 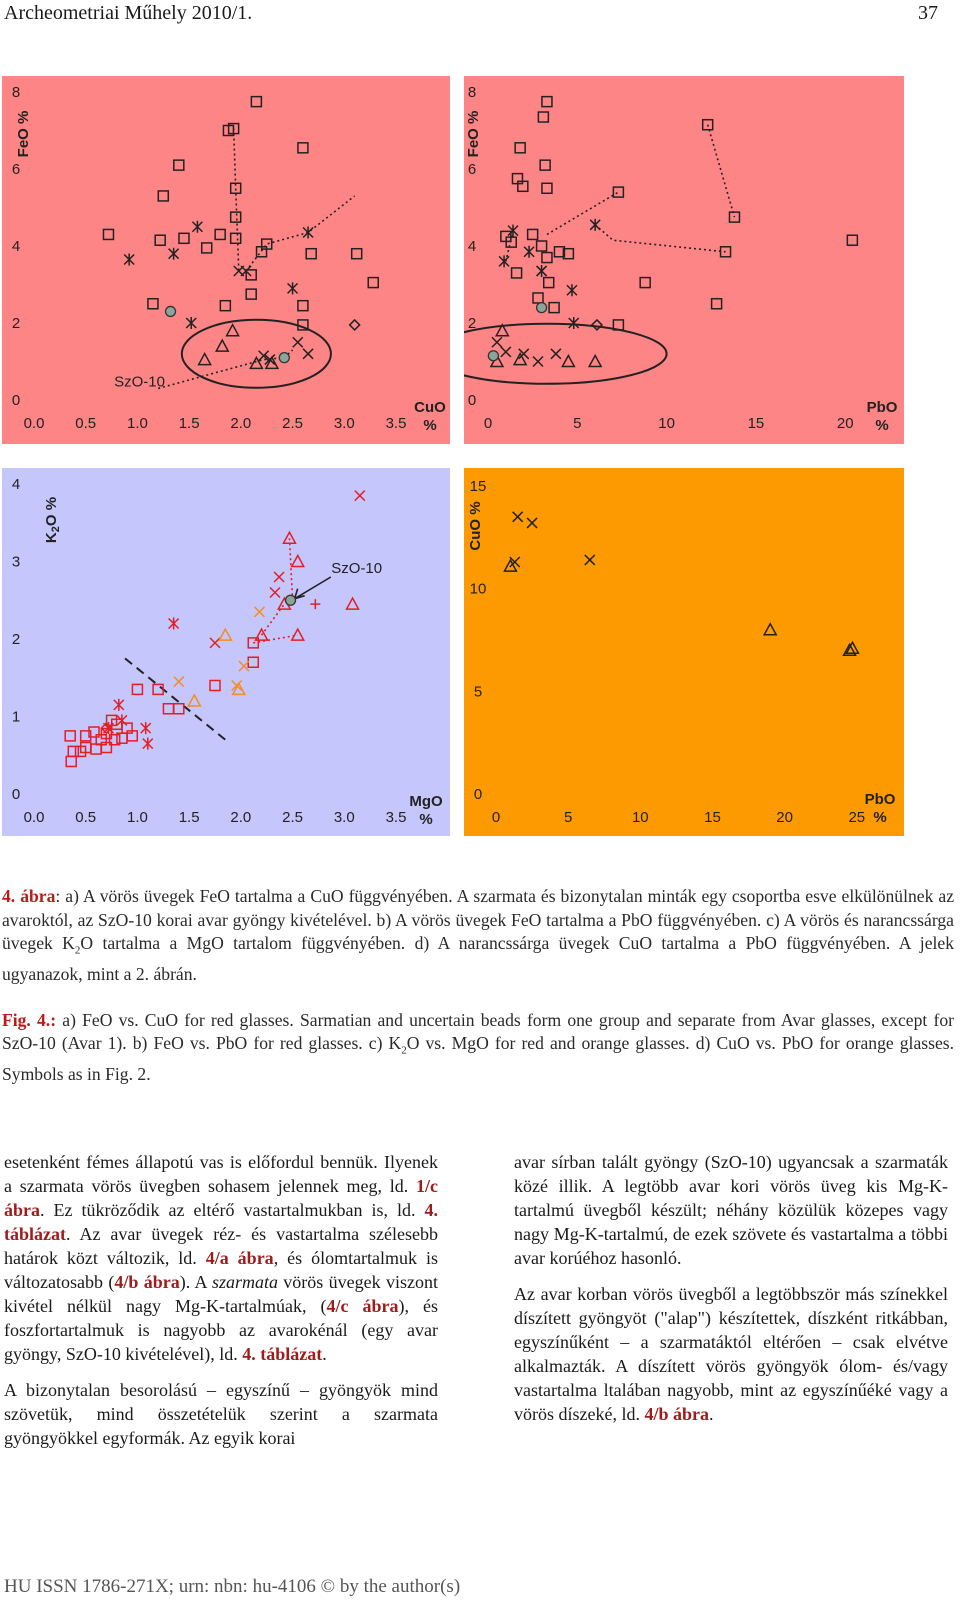 I want to click on chart-d-y-tick: 10, so click(x=478, y=589).